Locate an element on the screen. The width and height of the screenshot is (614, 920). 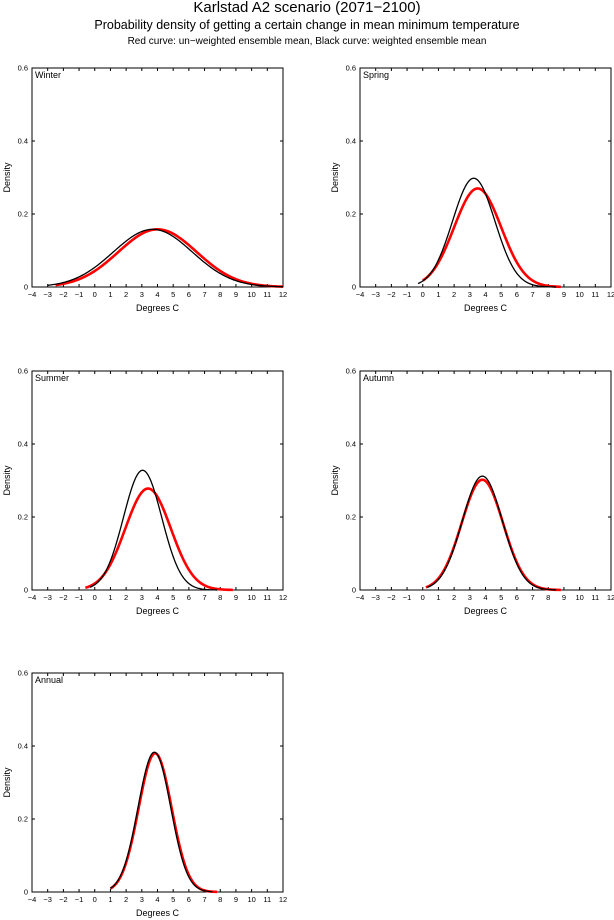
plot-frame-spring is located at coordinates (485, 177).